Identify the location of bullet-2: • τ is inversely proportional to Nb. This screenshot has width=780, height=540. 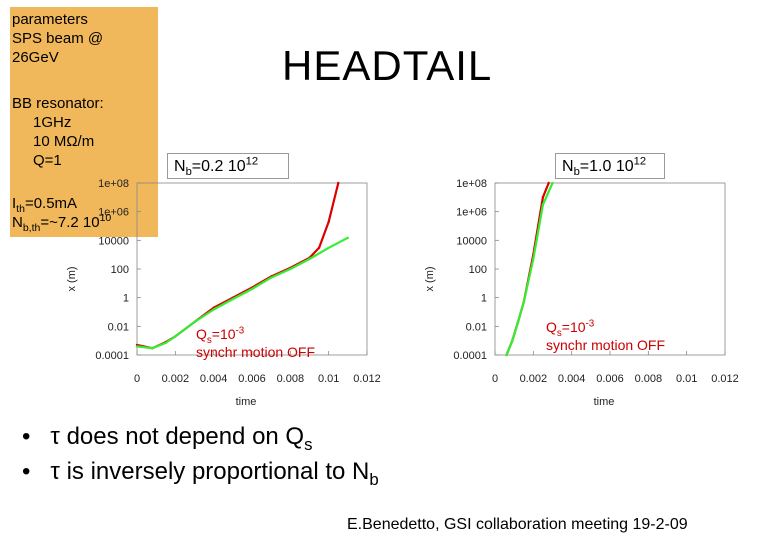
(200, 473).